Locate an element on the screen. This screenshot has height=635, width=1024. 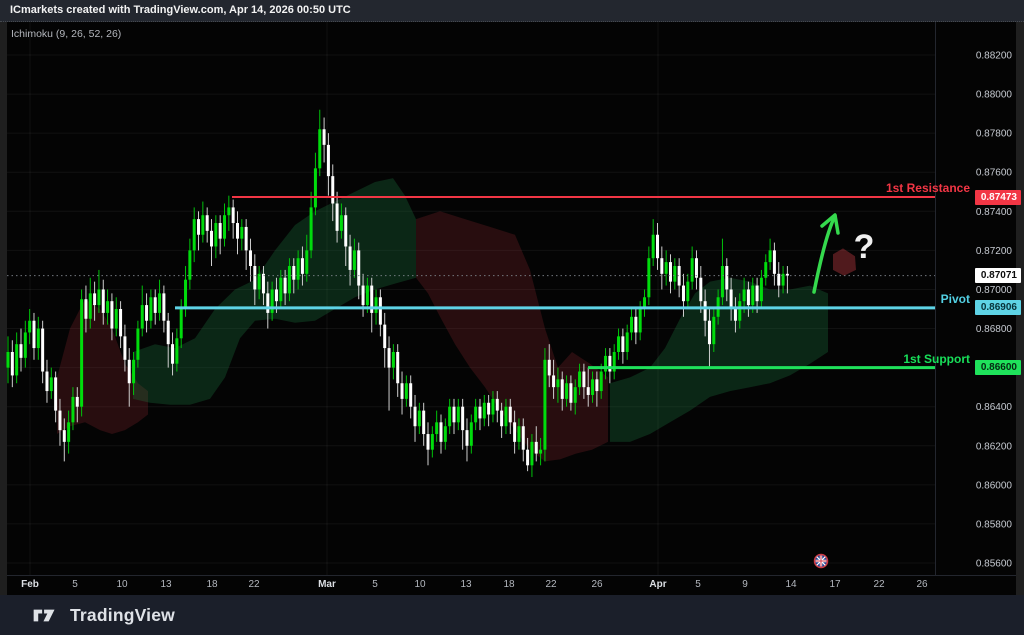
time-axis: Feb 5 10 13 18 22 Mar 5 10 13 18 22 26 Apr 5 9 14 17 22 26 is located at coordinates (474, 584).